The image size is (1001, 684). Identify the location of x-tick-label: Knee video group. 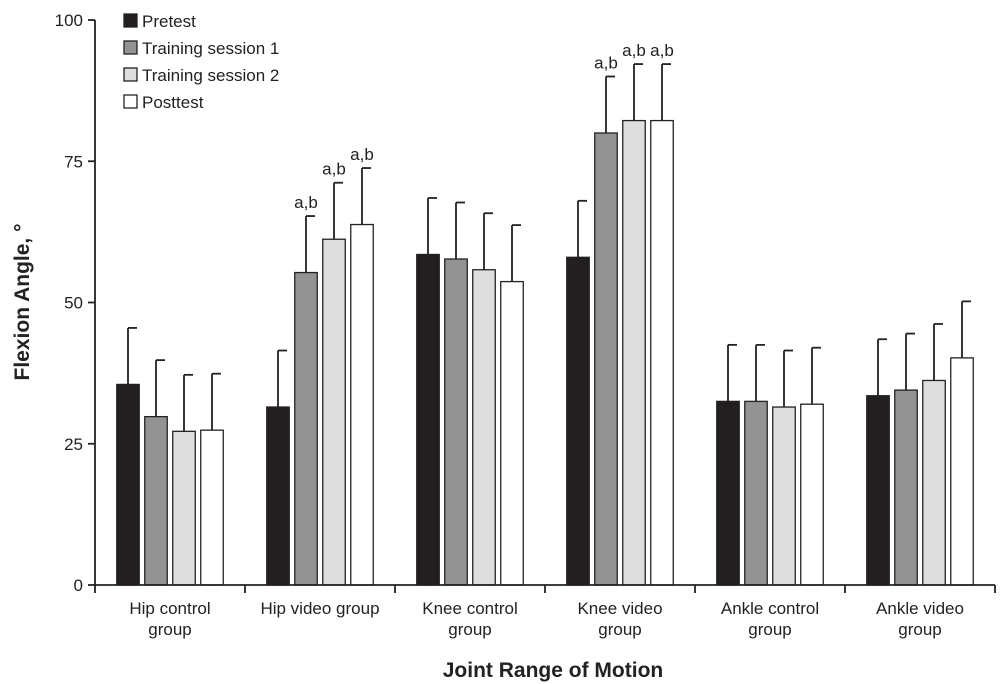
(619, 619).